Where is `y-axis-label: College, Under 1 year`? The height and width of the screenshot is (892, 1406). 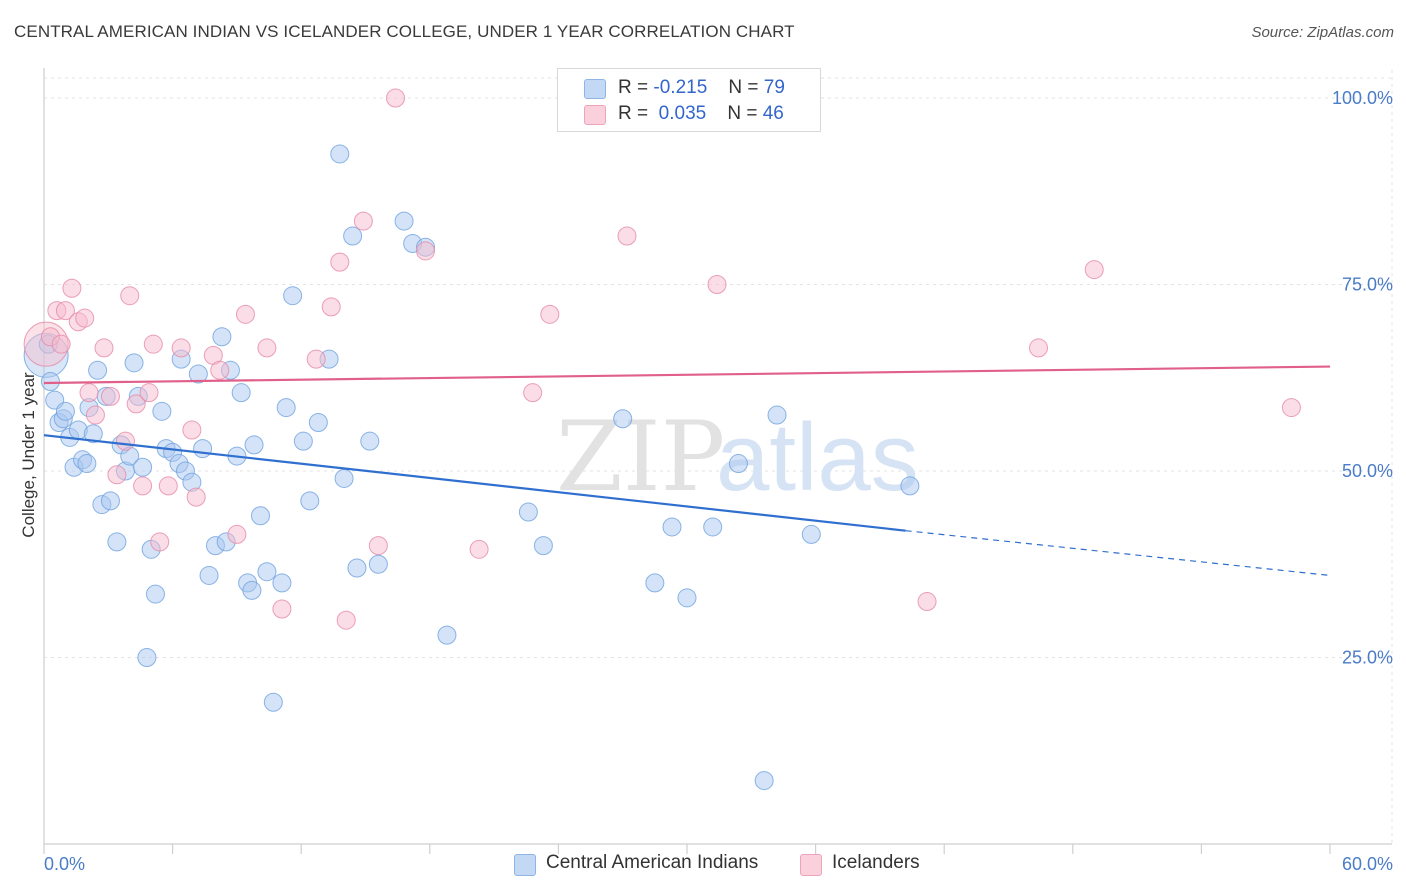
y-axis-label: College, Under 1 year is located at coordinates (28, 455).